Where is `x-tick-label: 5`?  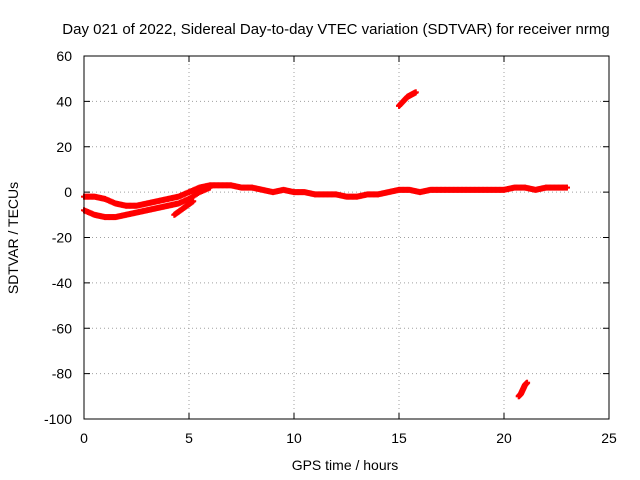
x-tick-label: 5 is located at coordinates (189, 438).